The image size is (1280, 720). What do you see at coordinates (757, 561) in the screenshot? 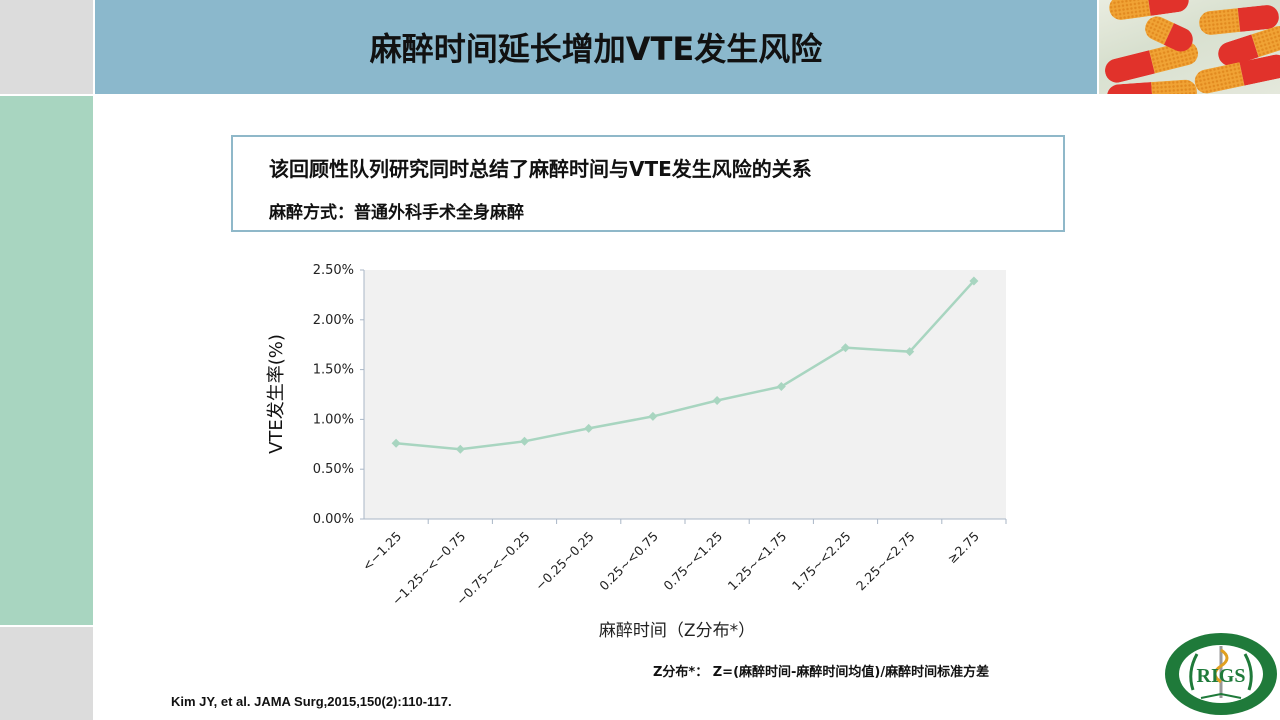
I see `x-tick-label: 1.25~<1.75` at bounding box center [757, 561].